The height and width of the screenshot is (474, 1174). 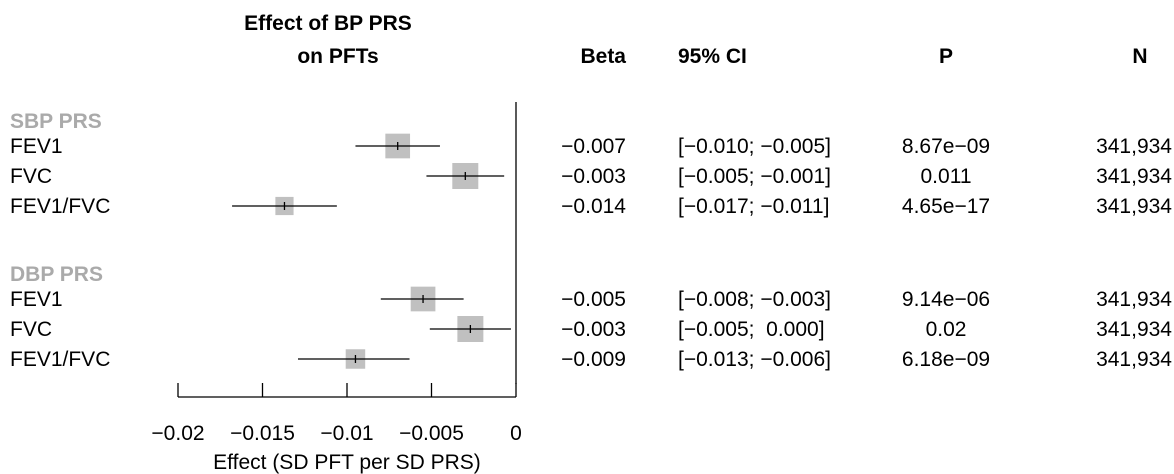 What do you see at coordinates (754, 359) in the screenshot?
I see `ci-value: [−0.013; −0.006]` at bounding box center [754, 359].